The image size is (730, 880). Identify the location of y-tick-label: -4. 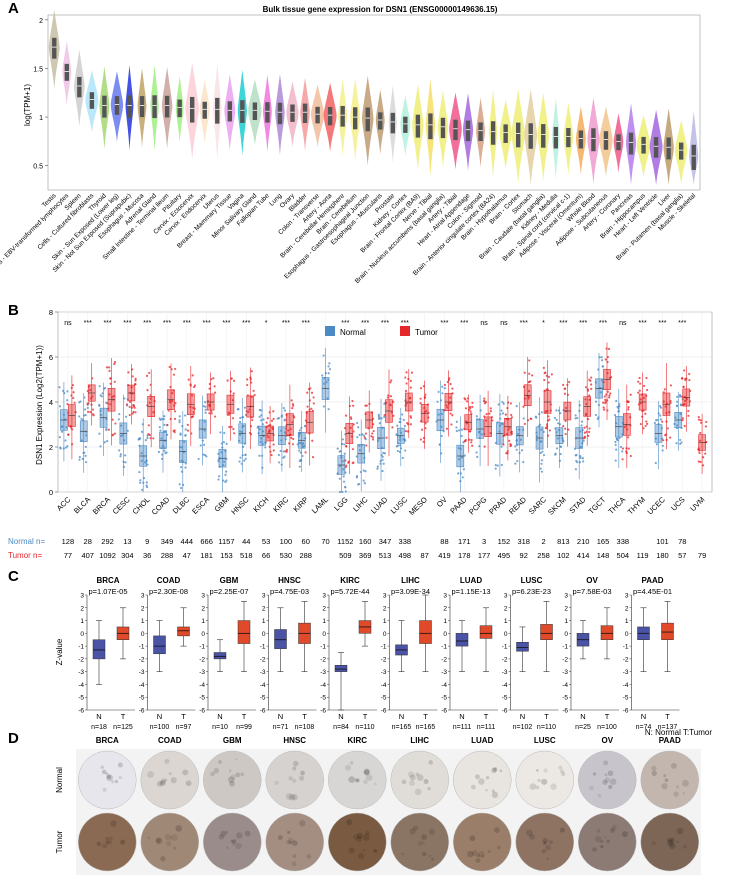
(81, 685).